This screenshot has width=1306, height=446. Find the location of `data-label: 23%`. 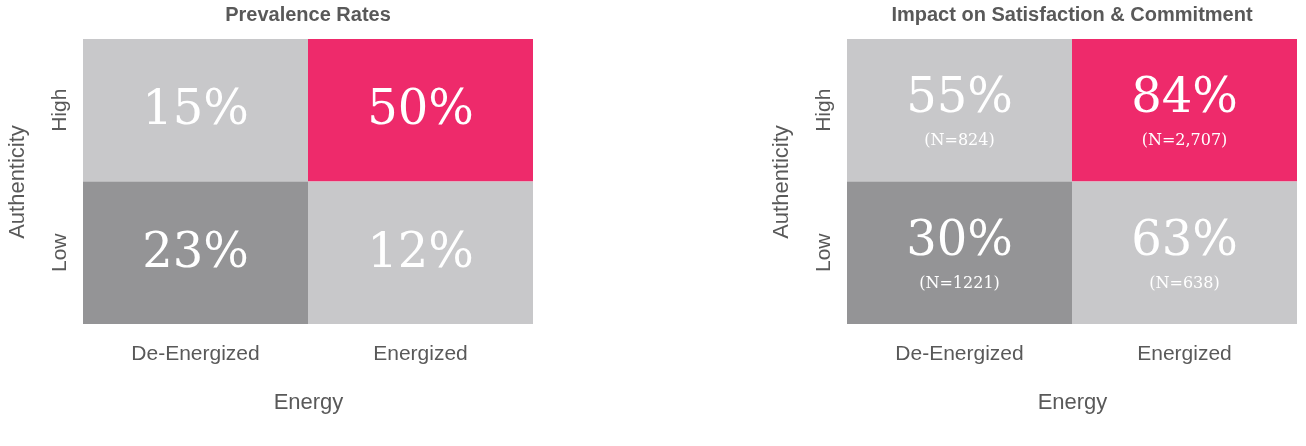

data-label: 23% is located at coordinates (195, 249).